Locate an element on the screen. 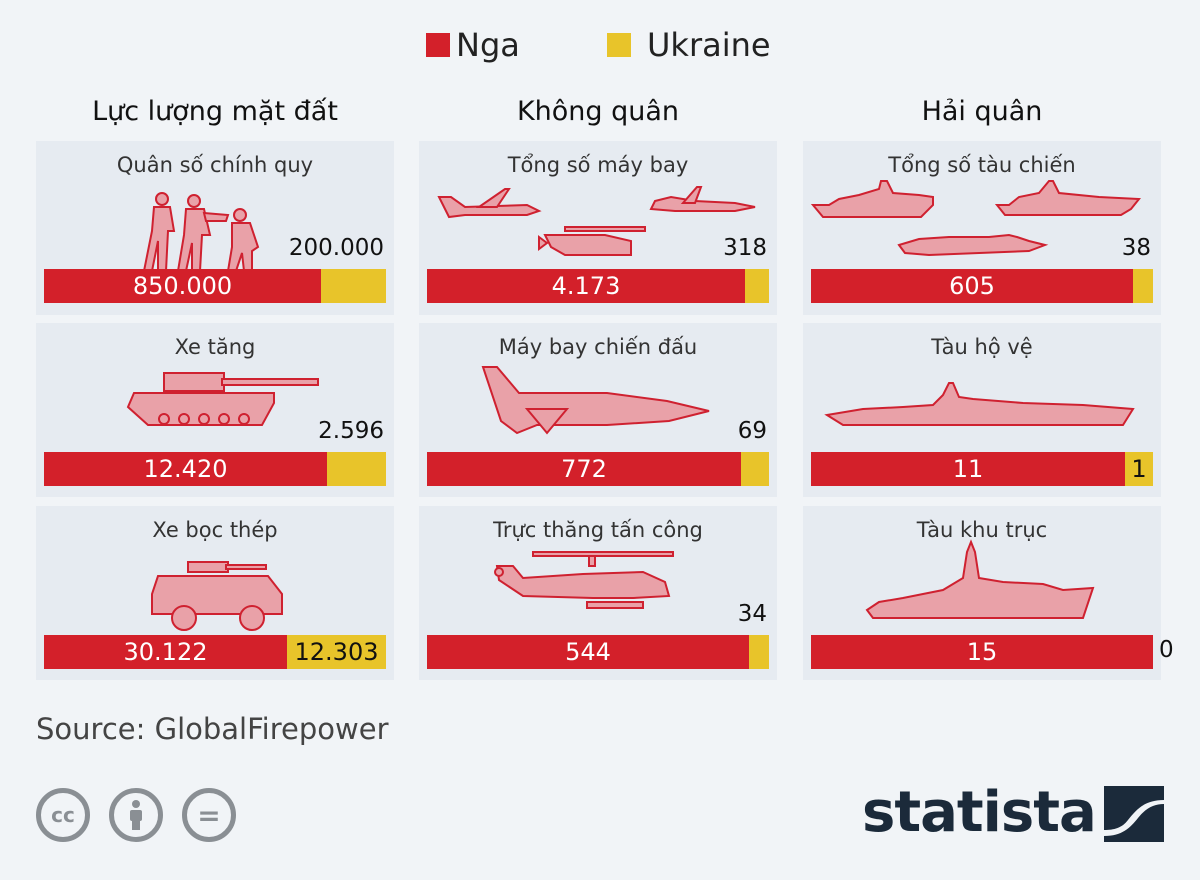 The width and height of the screenshot is (1200, 880). attribution-icon is located at coordinates (136, 815).